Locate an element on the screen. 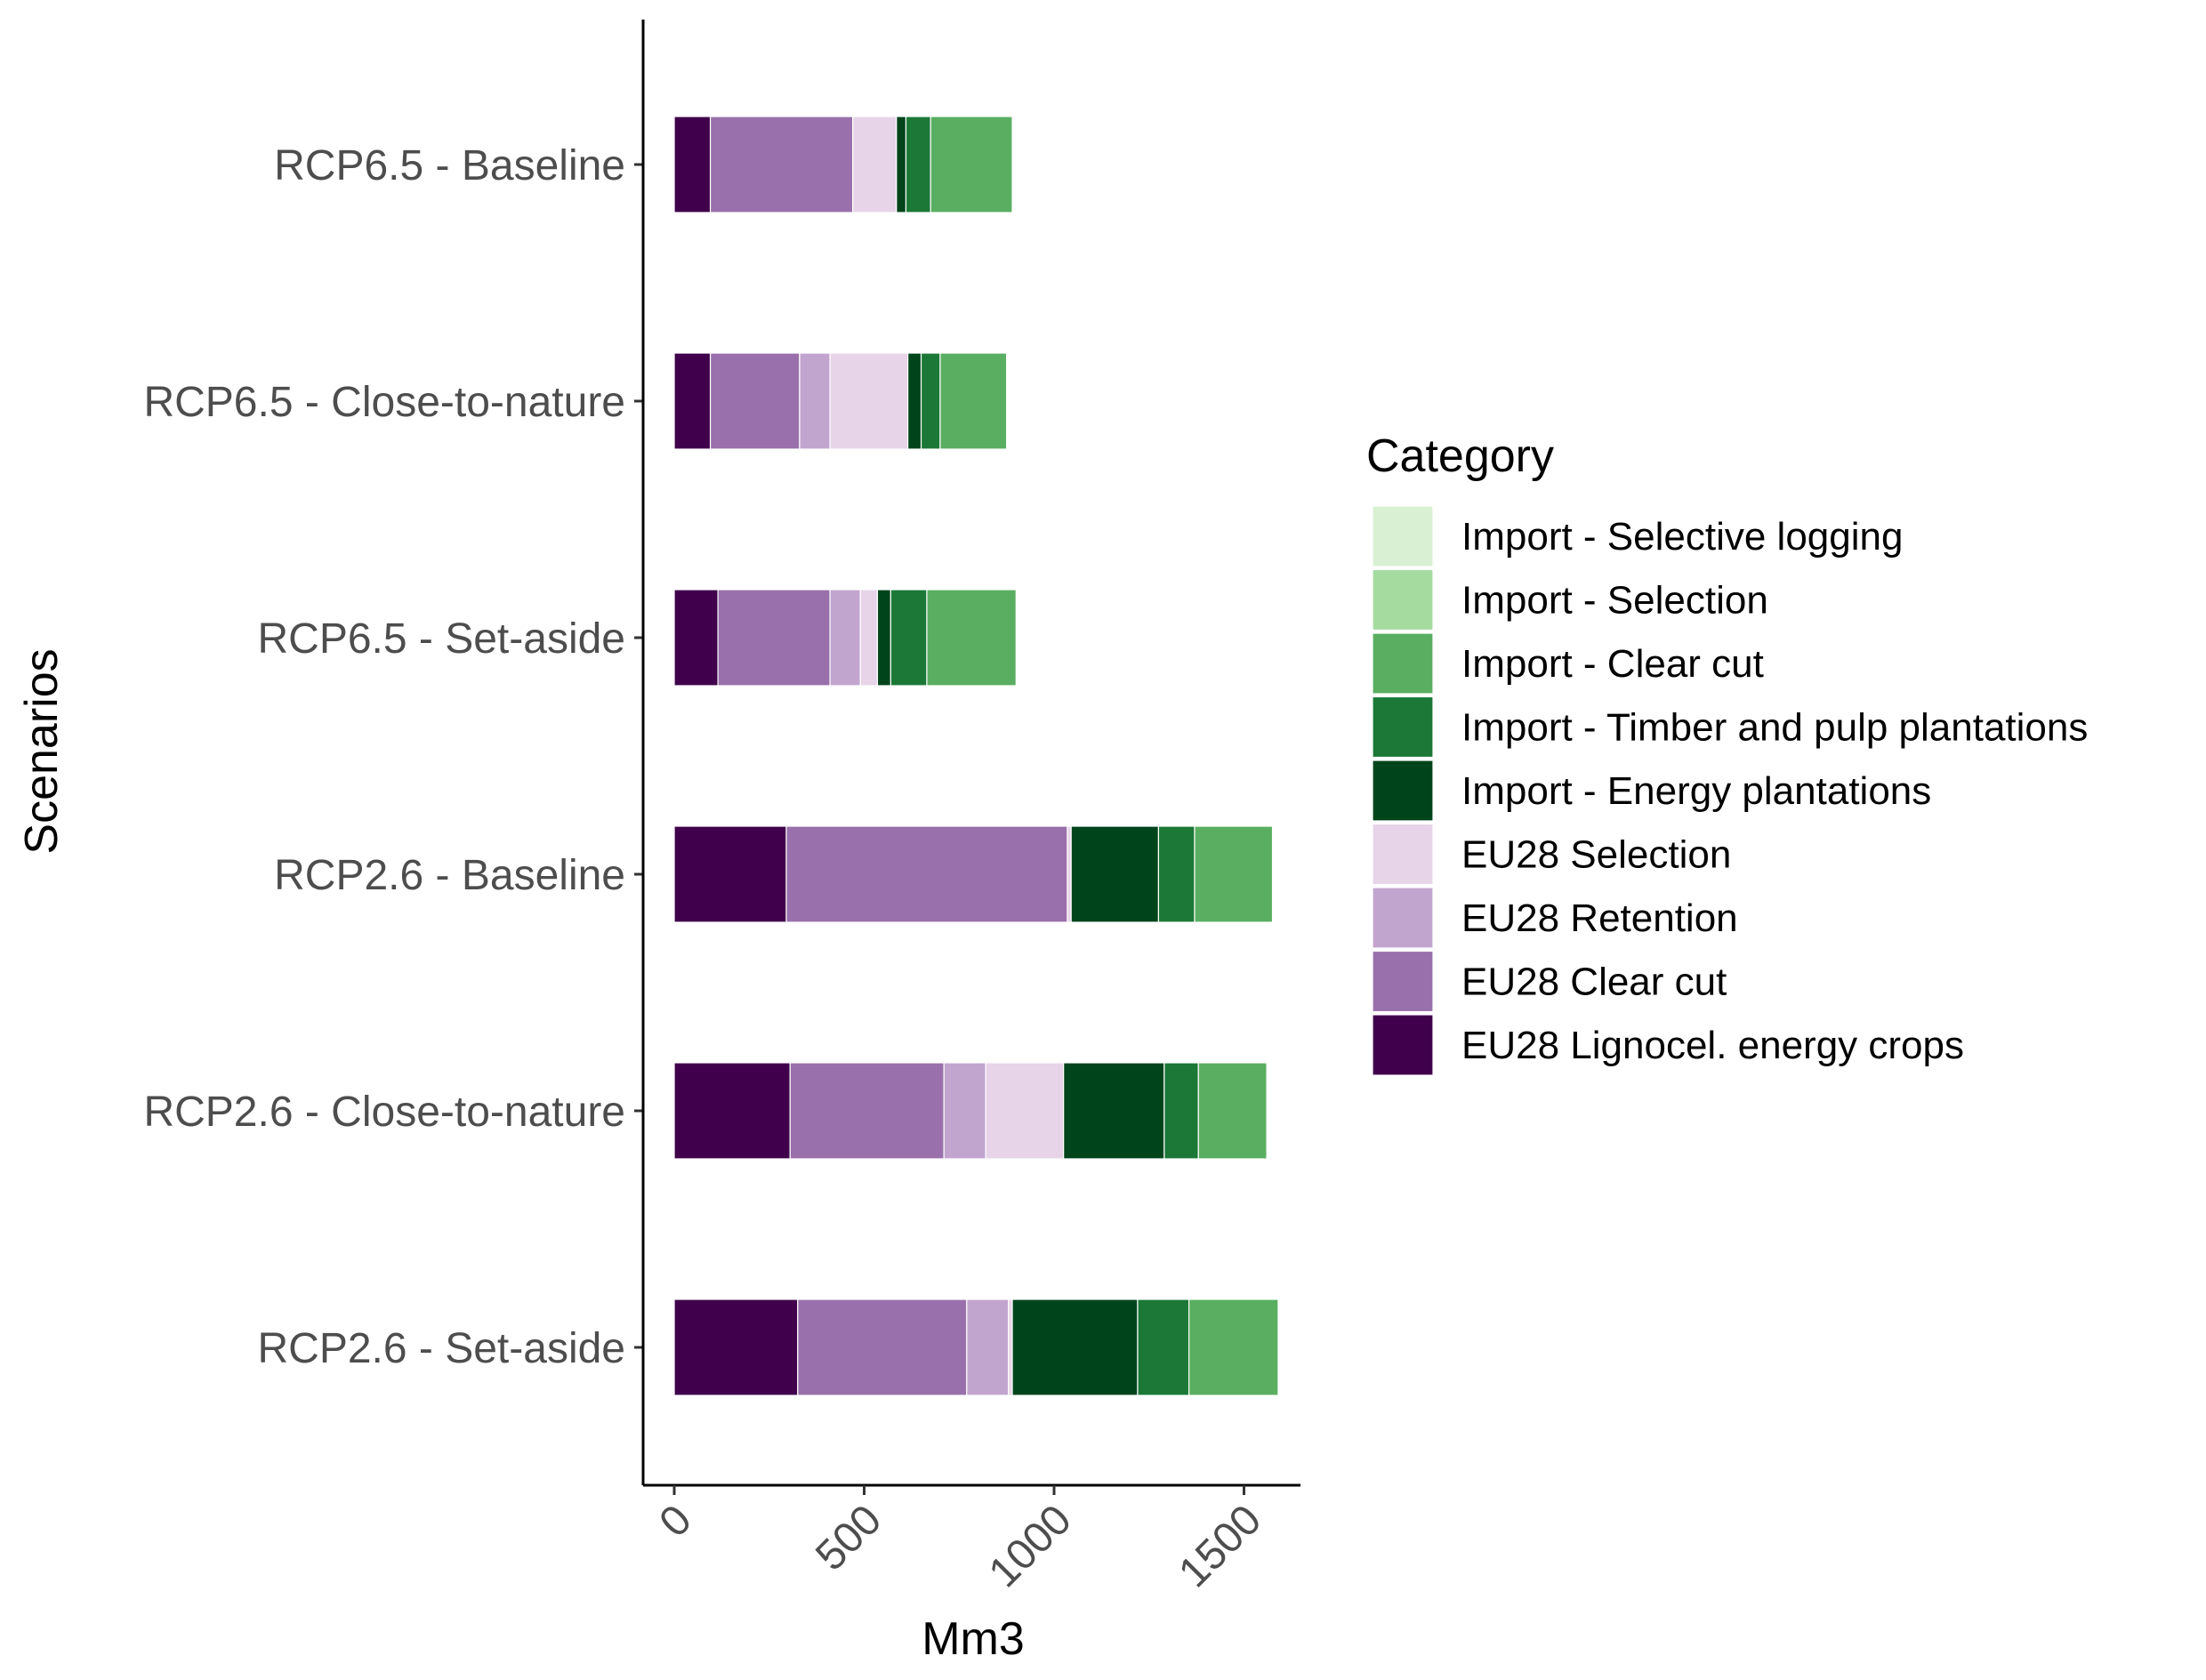 This screenshot has height=1680, width=2206. legend-label: Import - Clear cut is located at coordinates (1612, 664).